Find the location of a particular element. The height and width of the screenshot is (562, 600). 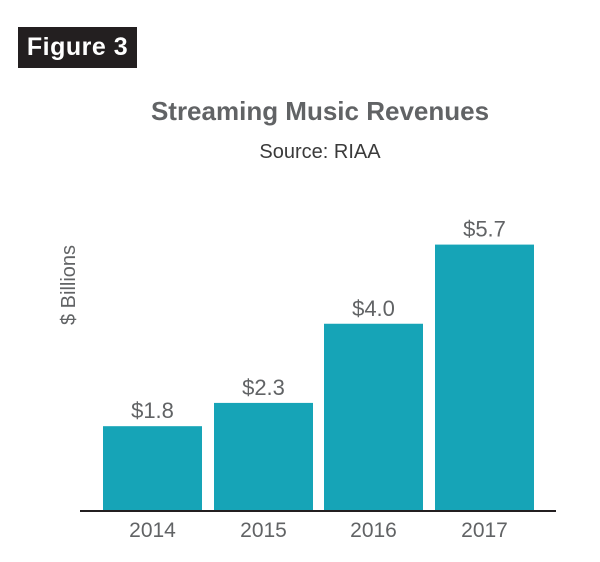

bar-2016 is located at coordinates (373, 416).